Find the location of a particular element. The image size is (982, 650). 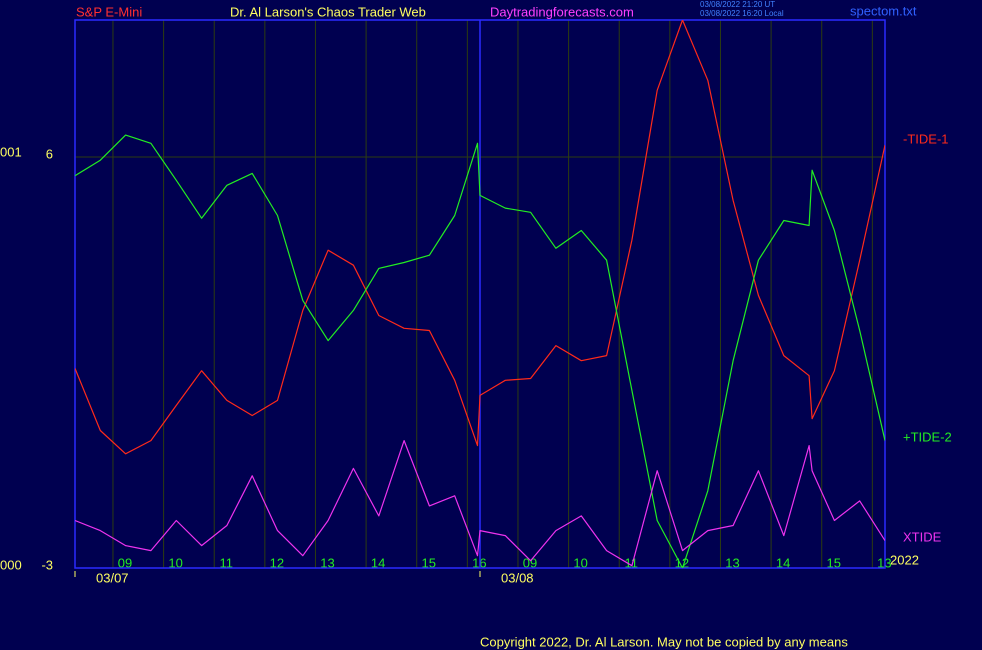

date-label: 03/07 is located at coordinates (112, 577).